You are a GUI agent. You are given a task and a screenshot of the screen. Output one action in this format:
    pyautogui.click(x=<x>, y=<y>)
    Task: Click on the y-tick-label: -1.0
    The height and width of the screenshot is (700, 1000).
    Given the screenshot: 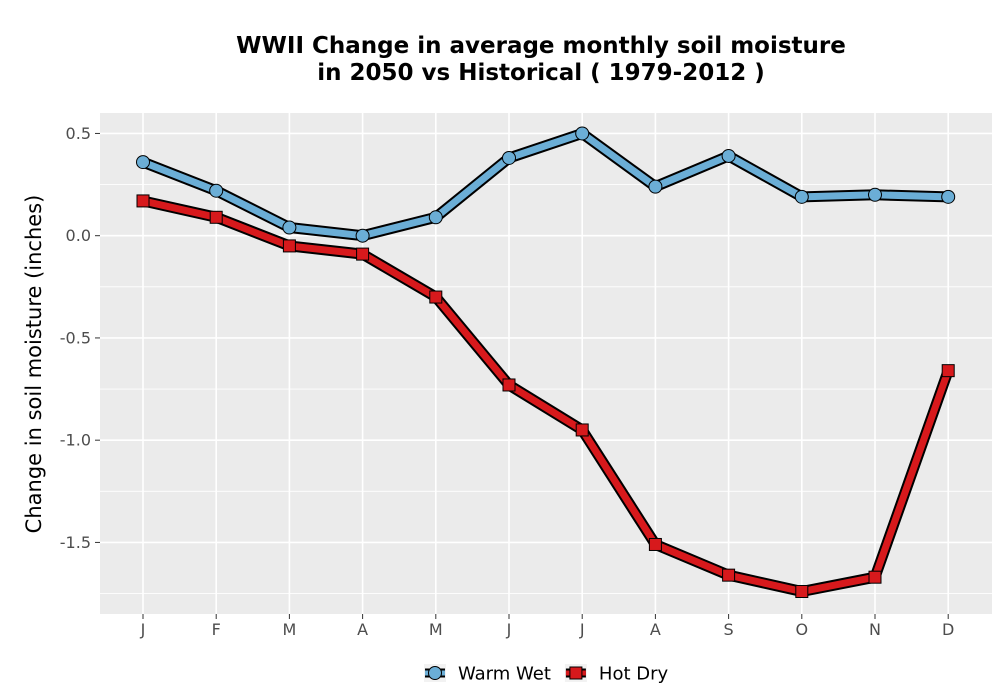 What is the action you would take?
    pyautogui.click(x=75, y=440)
    